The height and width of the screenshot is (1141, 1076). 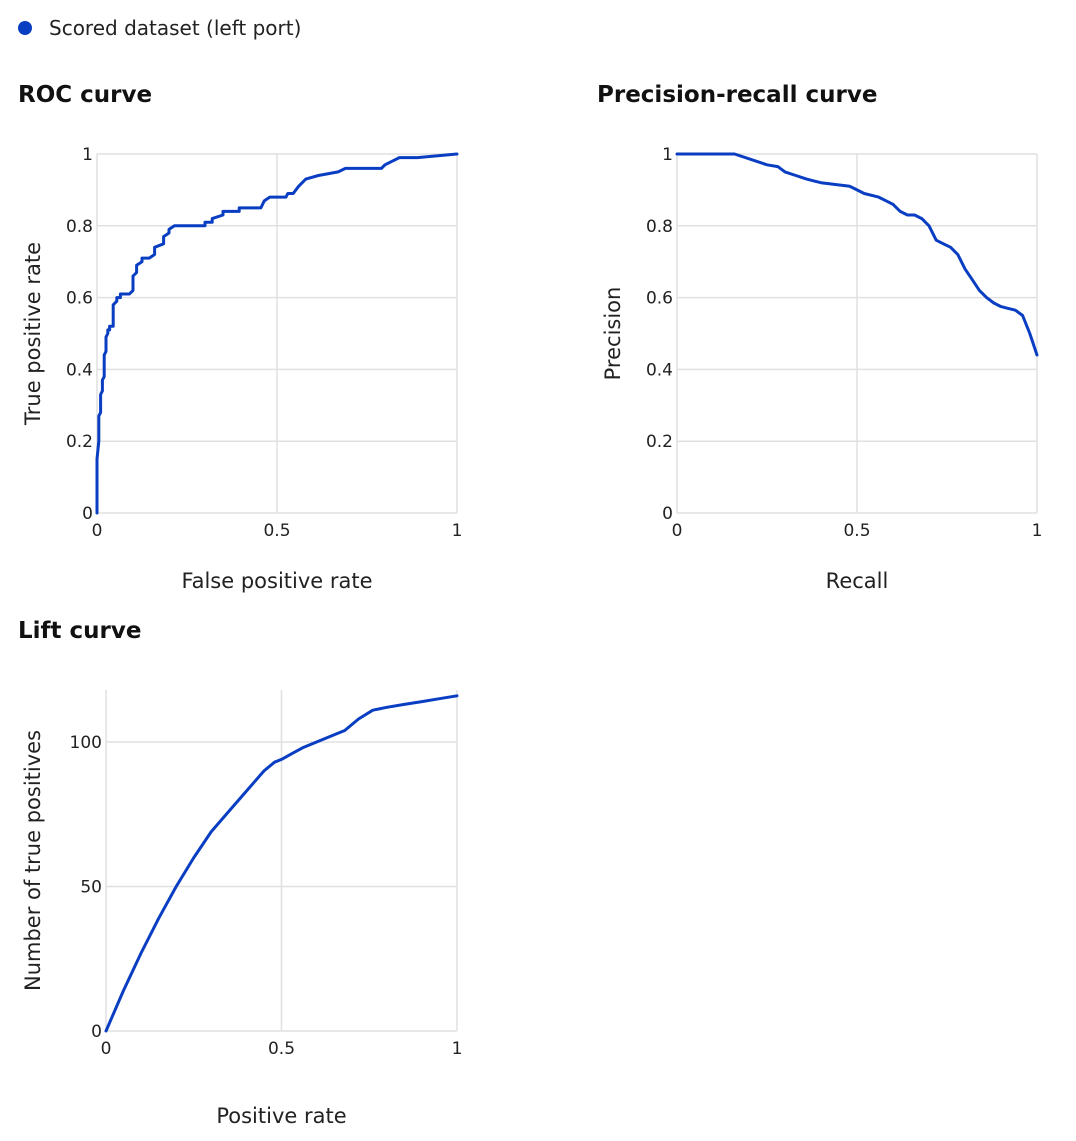 I want to click on lift-x-tick-label: 0.5, so click(x=281, y=1049).